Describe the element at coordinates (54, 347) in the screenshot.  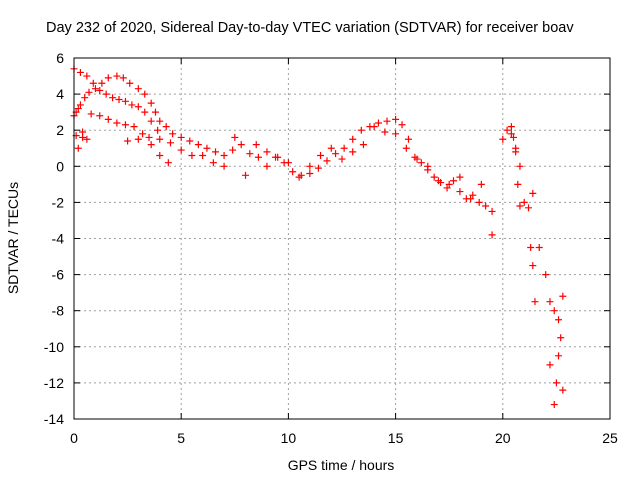
I see `y-tick-label: -10` at that location.